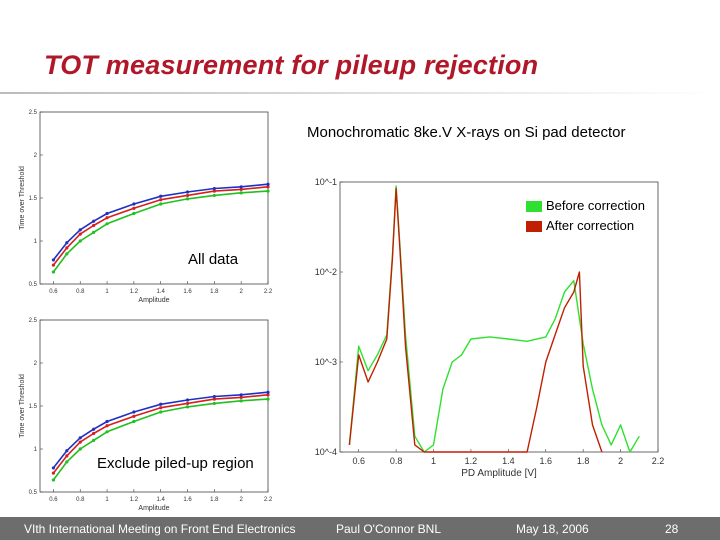 This screenshot has width=720, height=540. What do you see at coordinates (291, 65) in the screenshot?
I see `slide-title: TOT measurement for pileup rejection` at bounding box center [291, 65].